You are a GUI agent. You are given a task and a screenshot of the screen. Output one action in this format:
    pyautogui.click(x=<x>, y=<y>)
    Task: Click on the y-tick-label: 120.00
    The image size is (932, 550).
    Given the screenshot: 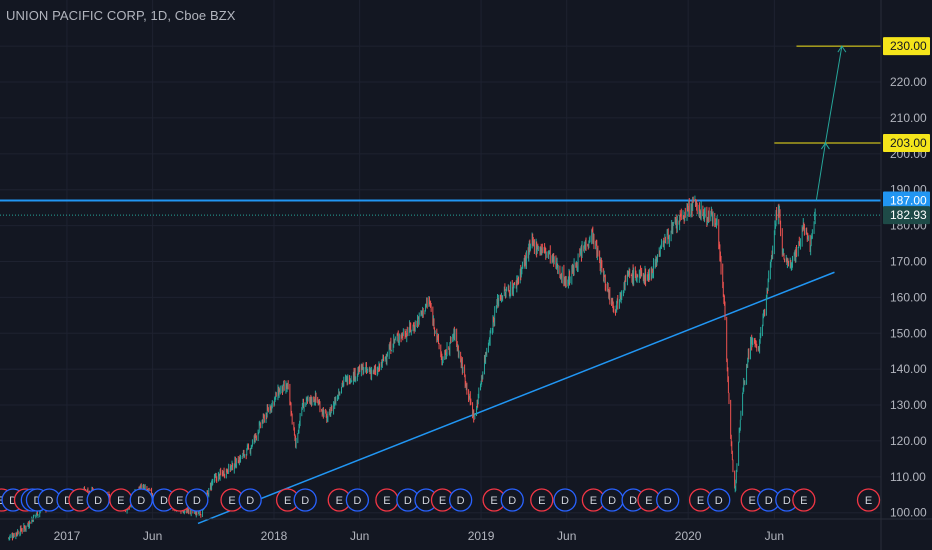 What is the action you would take?
    pyautogui.click(x=908, y=441)
    